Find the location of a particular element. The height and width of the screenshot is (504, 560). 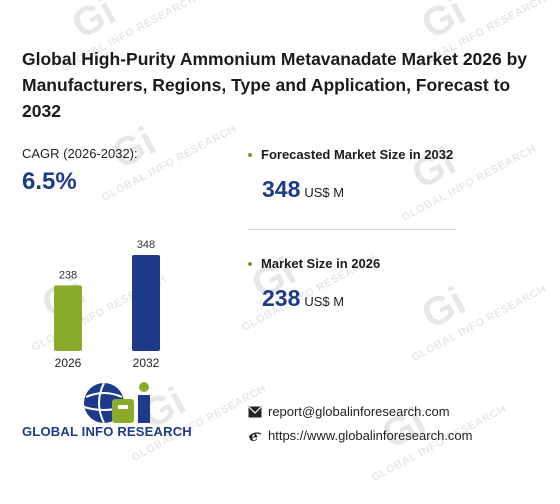

envelope-icon is located at coordinates (255, 411).